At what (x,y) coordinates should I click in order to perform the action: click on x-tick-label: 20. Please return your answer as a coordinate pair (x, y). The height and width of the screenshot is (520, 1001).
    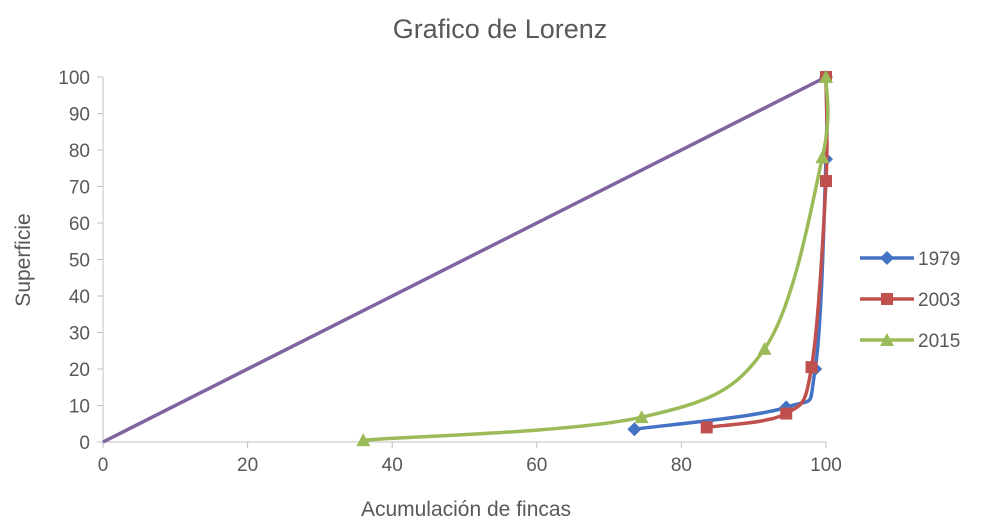
    Looking at the image, I should click on (247, 465).